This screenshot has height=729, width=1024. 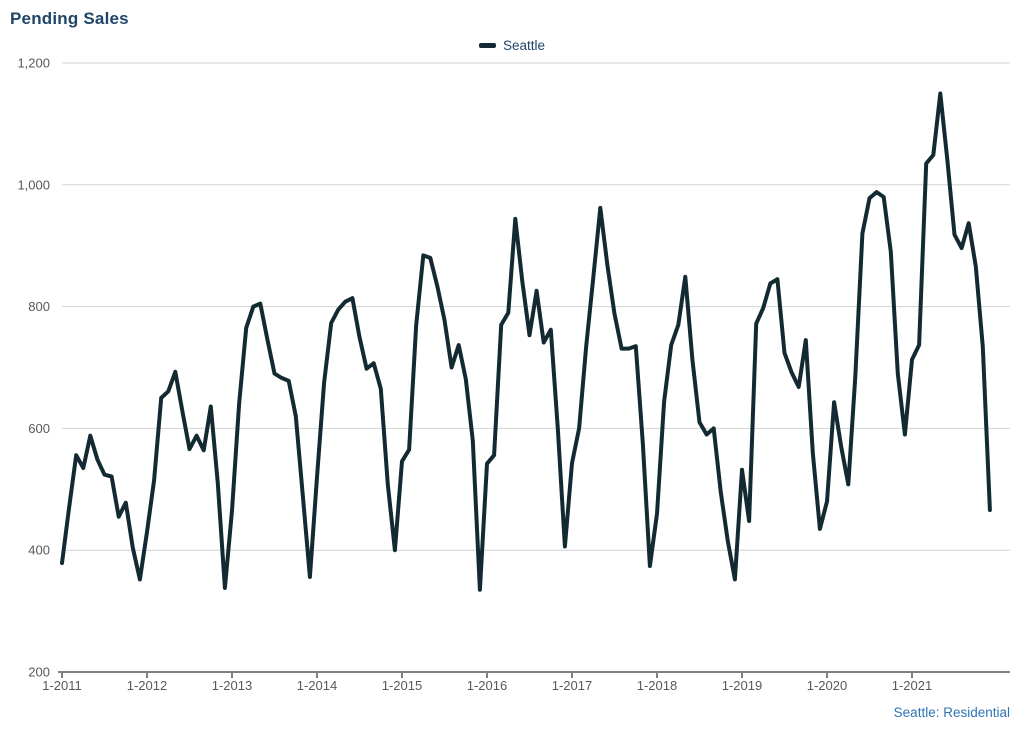 What do you see at coordinates (951, 712) in the screenshot?
I see `chart-source-label: Seattle: Residential` at bounding box center [951, 712].